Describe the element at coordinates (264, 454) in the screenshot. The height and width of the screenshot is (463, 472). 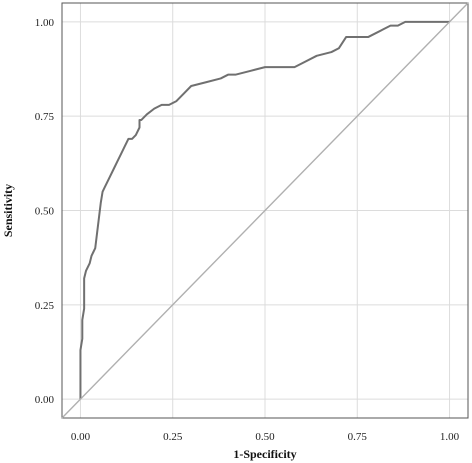
I see `x-axis-title: 1-Specificity` at that location.